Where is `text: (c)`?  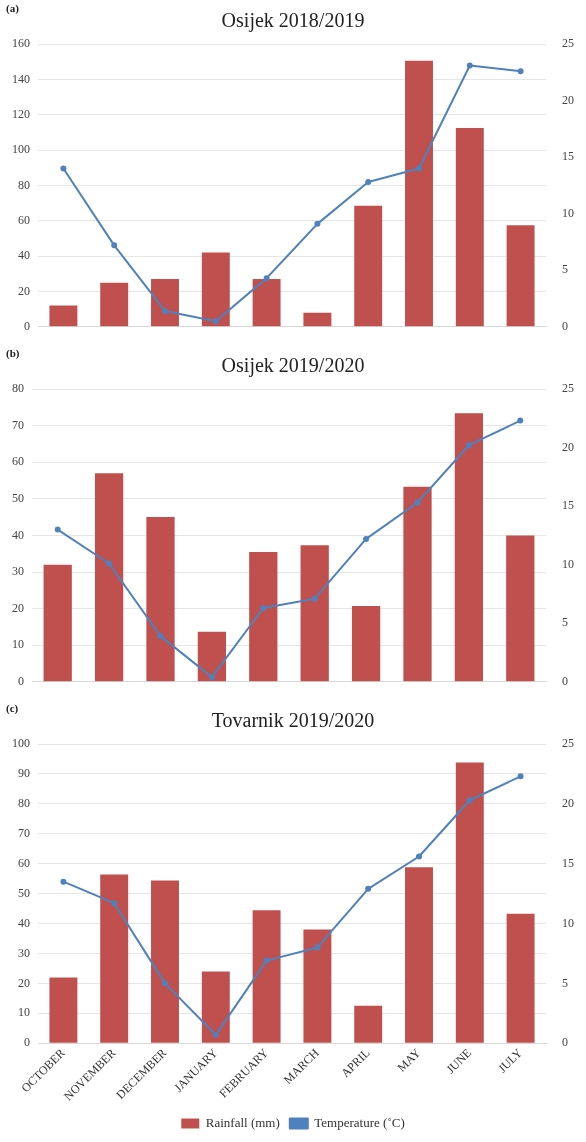
text: (c) is located at coordinates (12, 709).